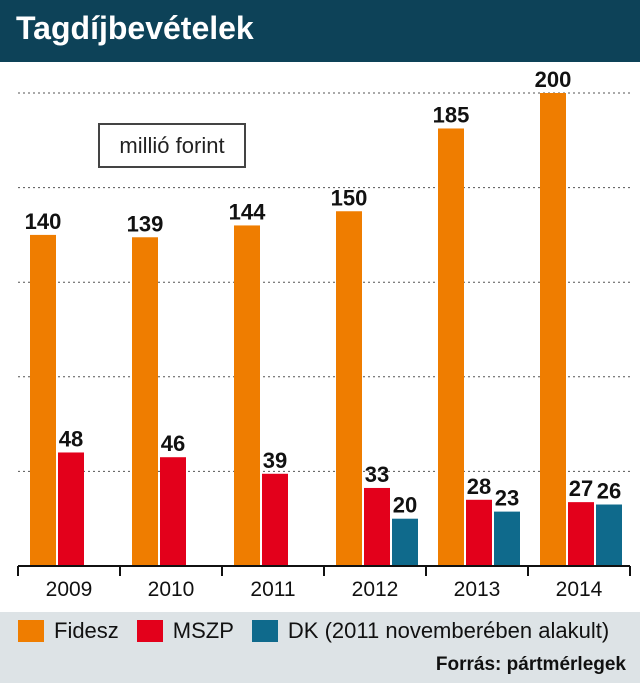 Image resolution: width=640 pixels, height=683 pixels. What do you see at coordinates (171, 589) in the screenshot?
I see `x-tick-label: 2010` at bounding box center [171, 589].